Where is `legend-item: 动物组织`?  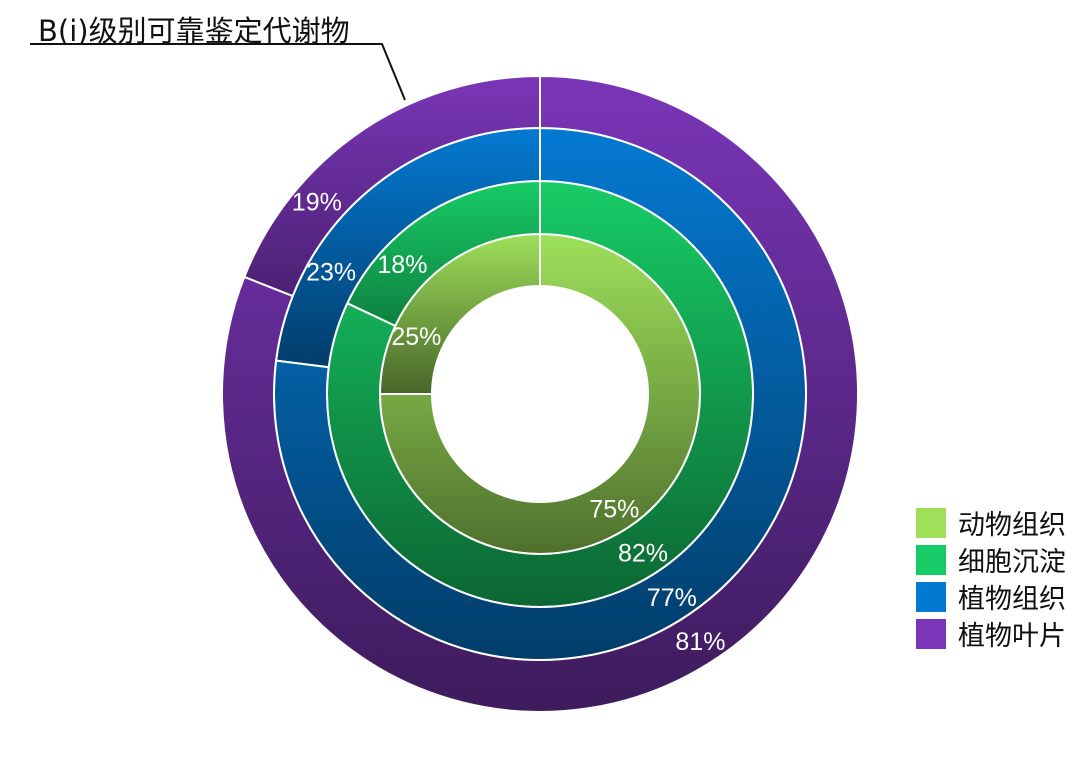 legend-item: 动物组织 is located at coordinates (991, 522).